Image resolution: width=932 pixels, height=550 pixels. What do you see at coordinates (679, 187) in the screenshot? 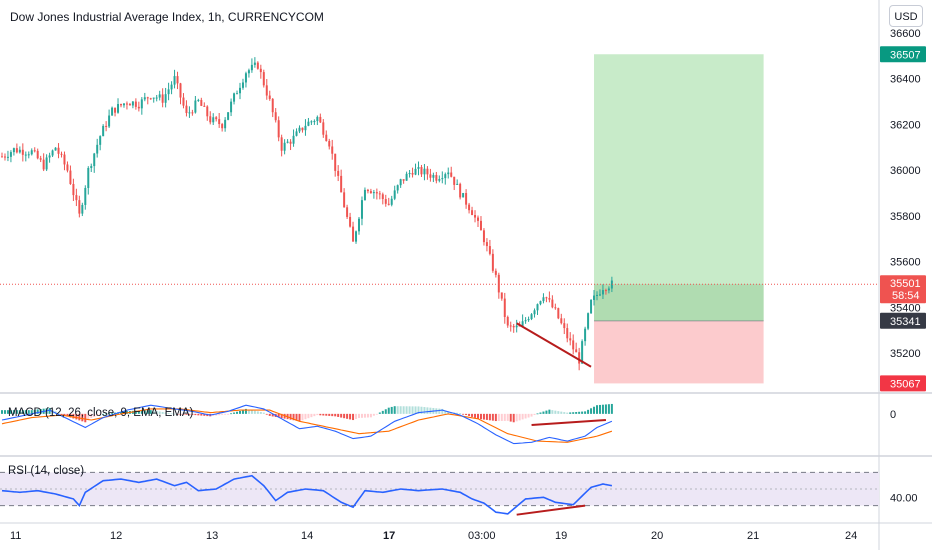
I see `profit-zone` at bounding box center [679, 187].